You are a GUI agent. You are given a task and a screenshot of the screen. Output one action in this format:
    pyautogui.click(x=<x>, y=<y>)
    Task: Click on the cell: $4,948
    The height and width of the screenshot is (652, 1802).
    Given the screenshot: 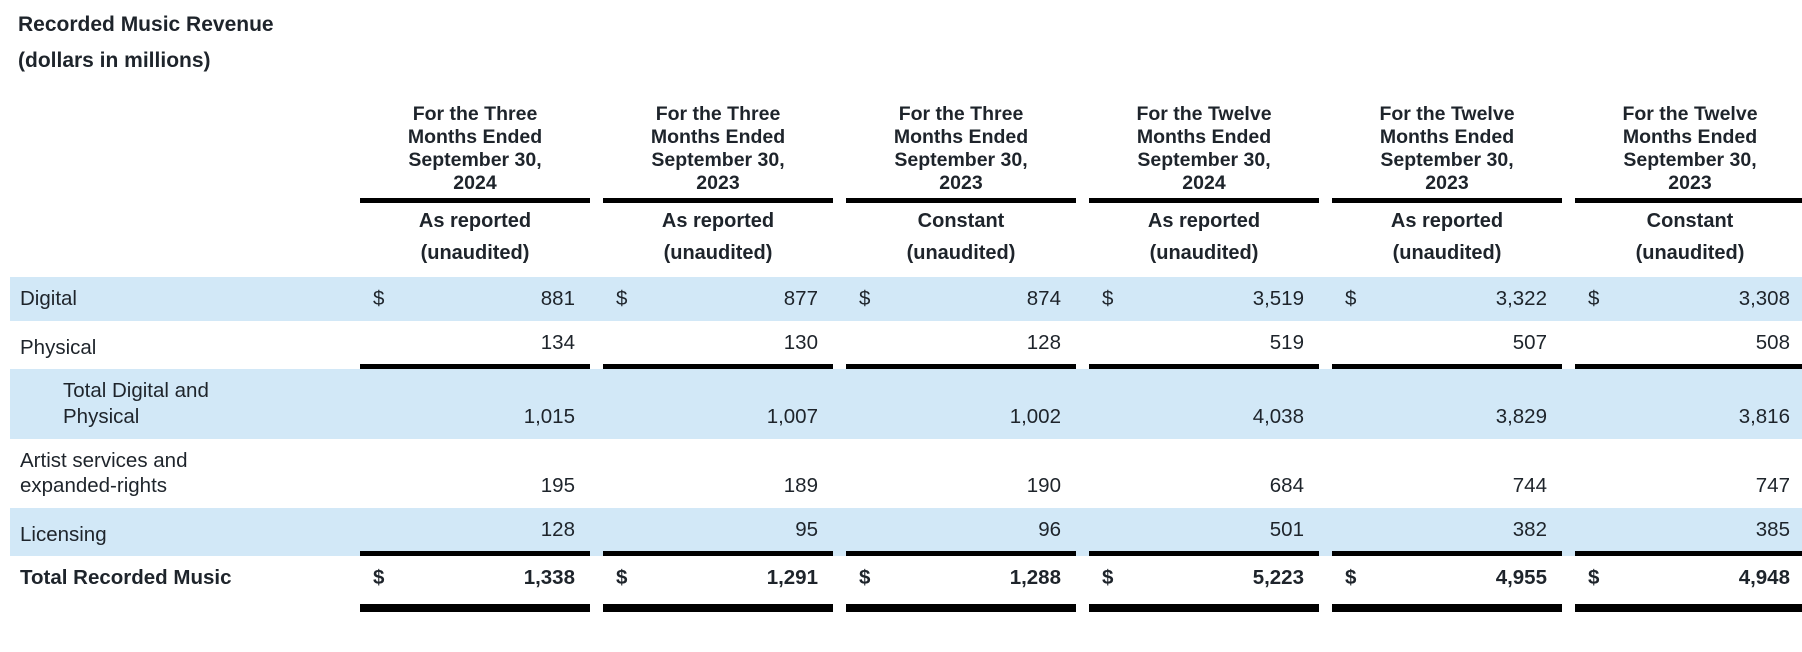 What is the action you would take?
    pyautogui.click(x=1688, y=578)
    